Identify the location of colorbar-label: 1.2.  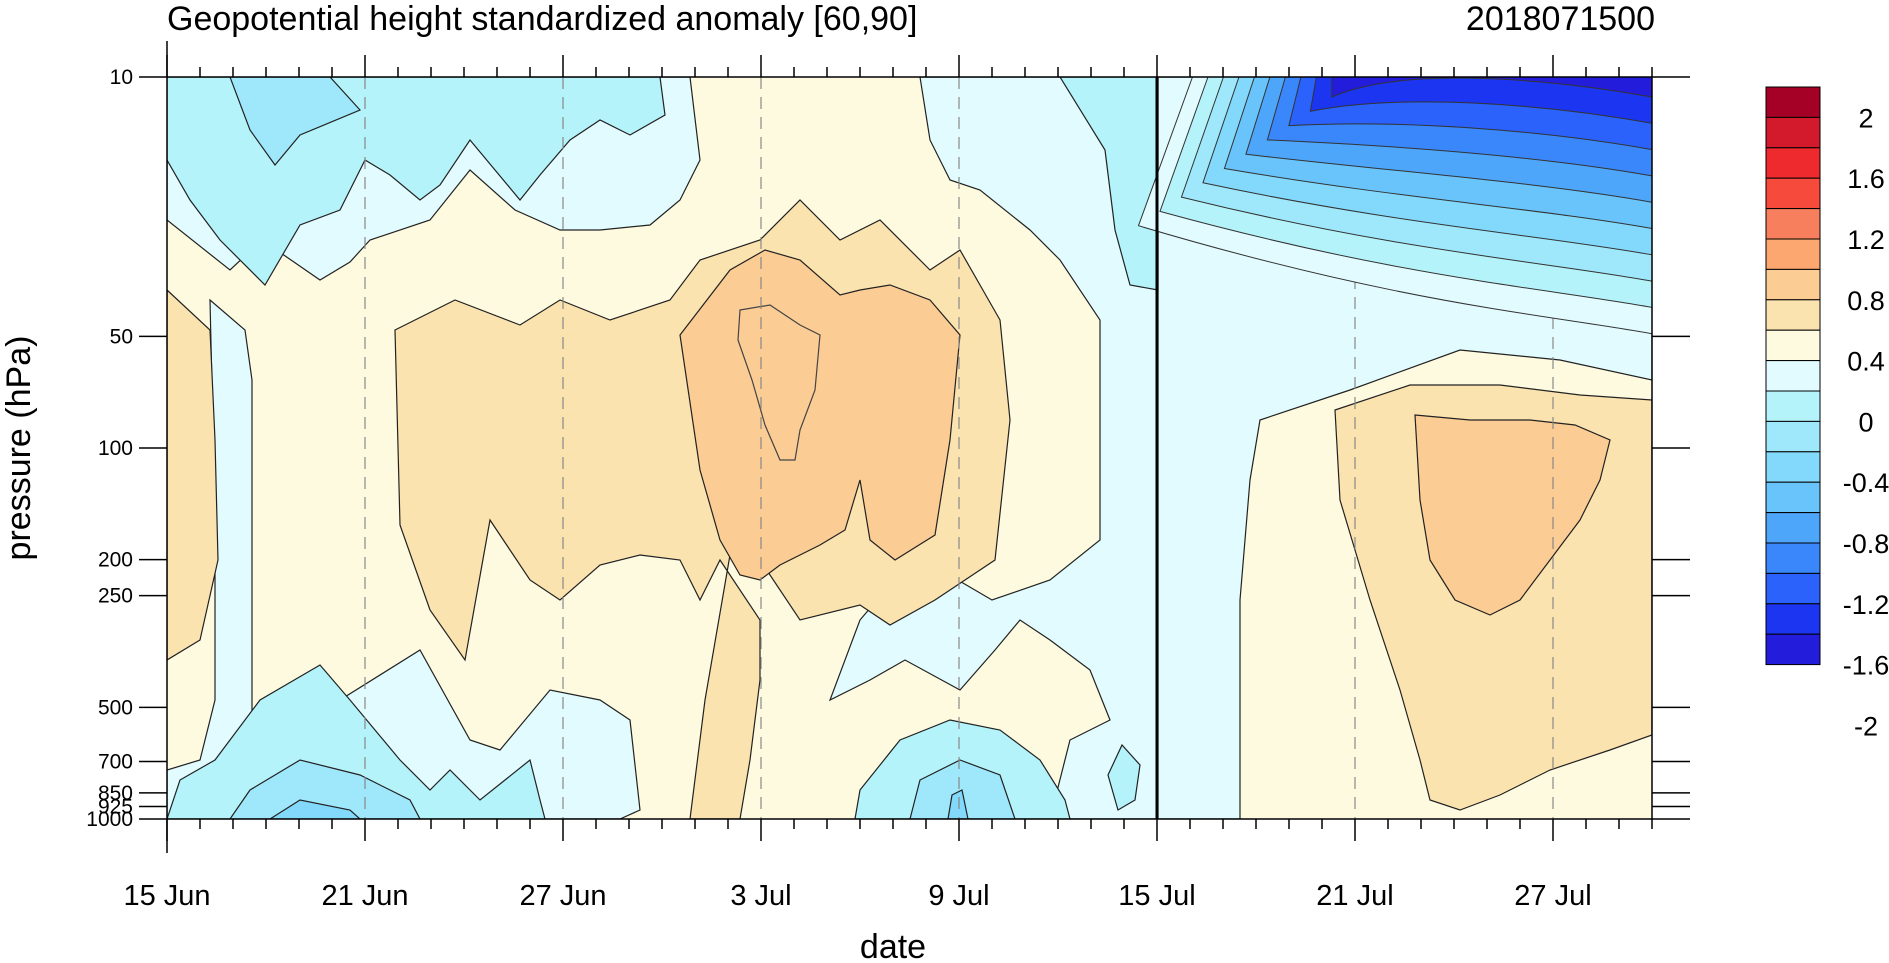
(1866, 240).